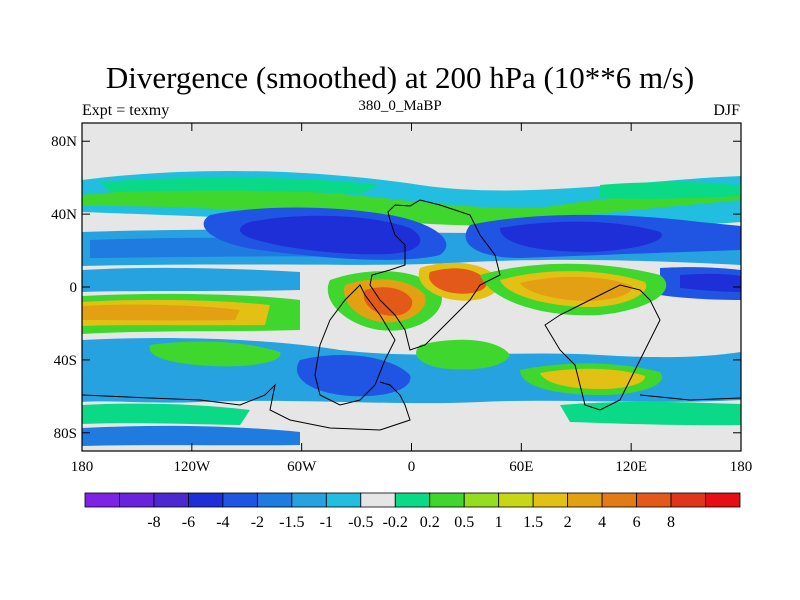  What do you see at coordinates (188, 522) in the screenshot?
I see `colorbar-label: -6` at bounding box center [188, 522].